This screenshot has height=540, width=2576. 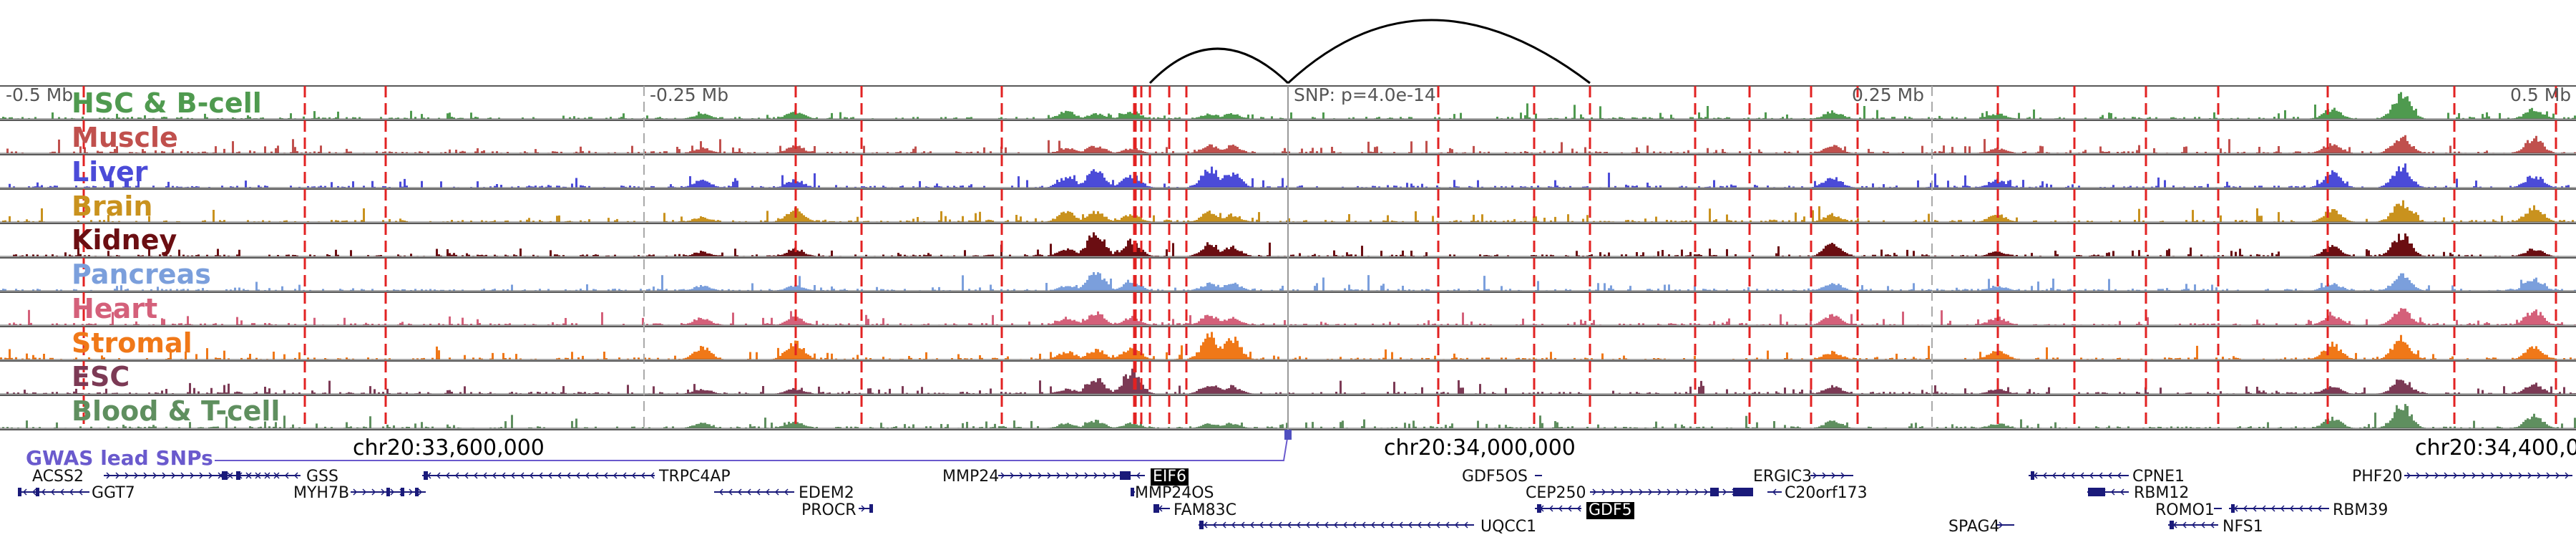 I want to click on gene-label-rbm39: RBM39, so click(x=2361, y=510).